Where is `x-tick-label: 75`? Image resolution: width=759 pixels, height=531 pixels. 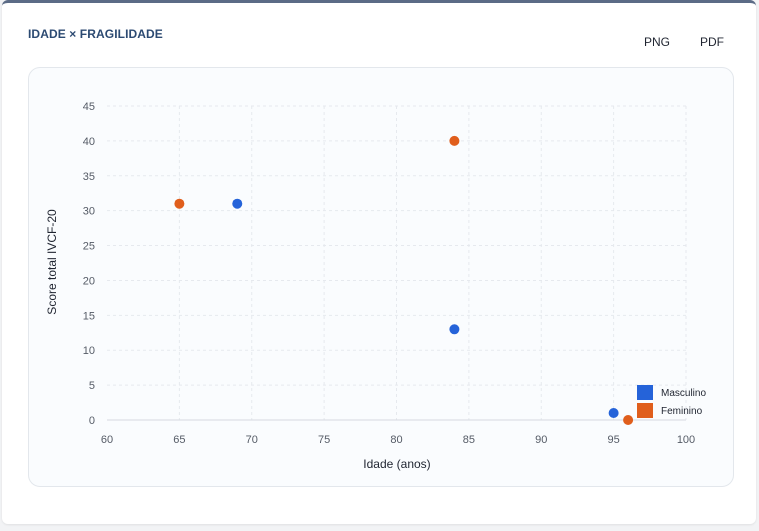
x-tick-label: 75 is located at coordinates (324, 440).